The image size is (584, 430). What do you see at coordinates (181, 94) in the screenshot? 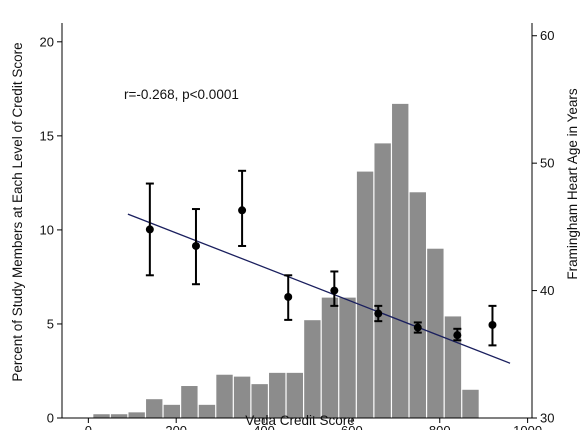
I see `correlation-annotation: r=-0.268, p<0.0001` at bounding box center [181, 94].